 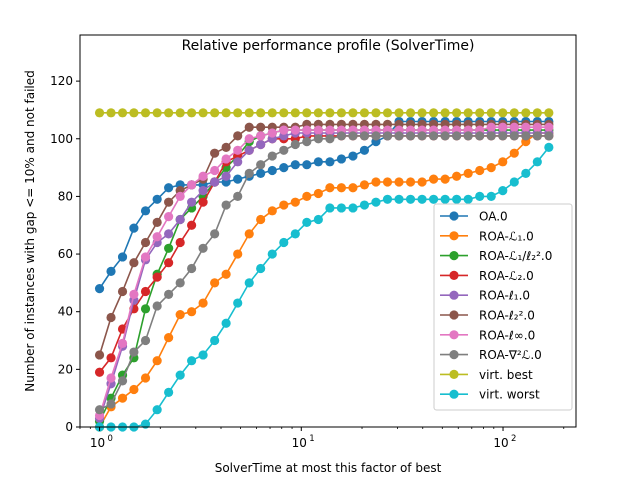 What do you see at coordinates (61, 139) in the screenshot?
I see `y-tick-label: 100` at bounding box center [61, 139].